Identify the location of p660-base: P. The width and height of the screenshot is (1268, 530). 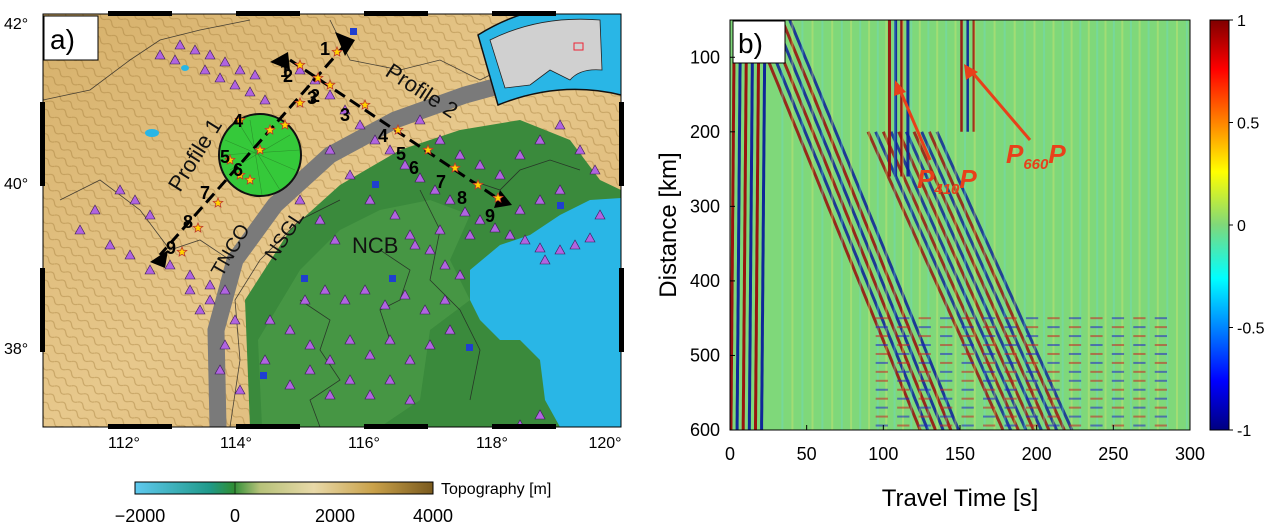
(1015, 154).